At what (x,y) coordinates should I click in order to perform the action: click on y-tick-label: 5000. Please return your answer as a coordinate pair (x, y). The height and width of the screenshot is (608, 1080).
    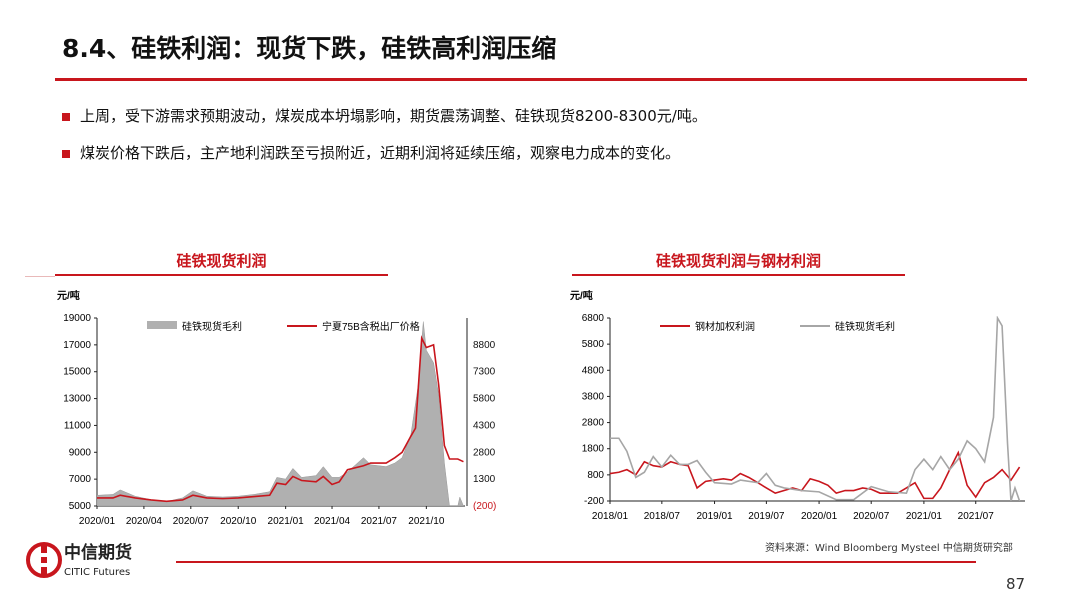
    Looking at the image, I should click on (80, 506).